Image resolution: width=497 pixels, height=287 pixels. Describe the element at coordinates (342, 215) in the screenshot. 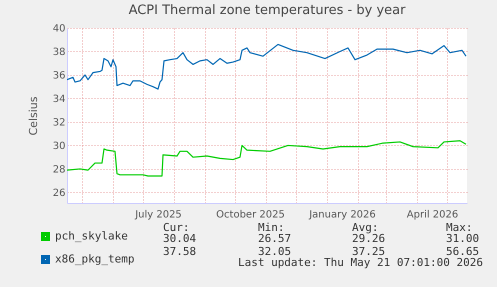

I see `x-tick-label: January 2026` at that location.